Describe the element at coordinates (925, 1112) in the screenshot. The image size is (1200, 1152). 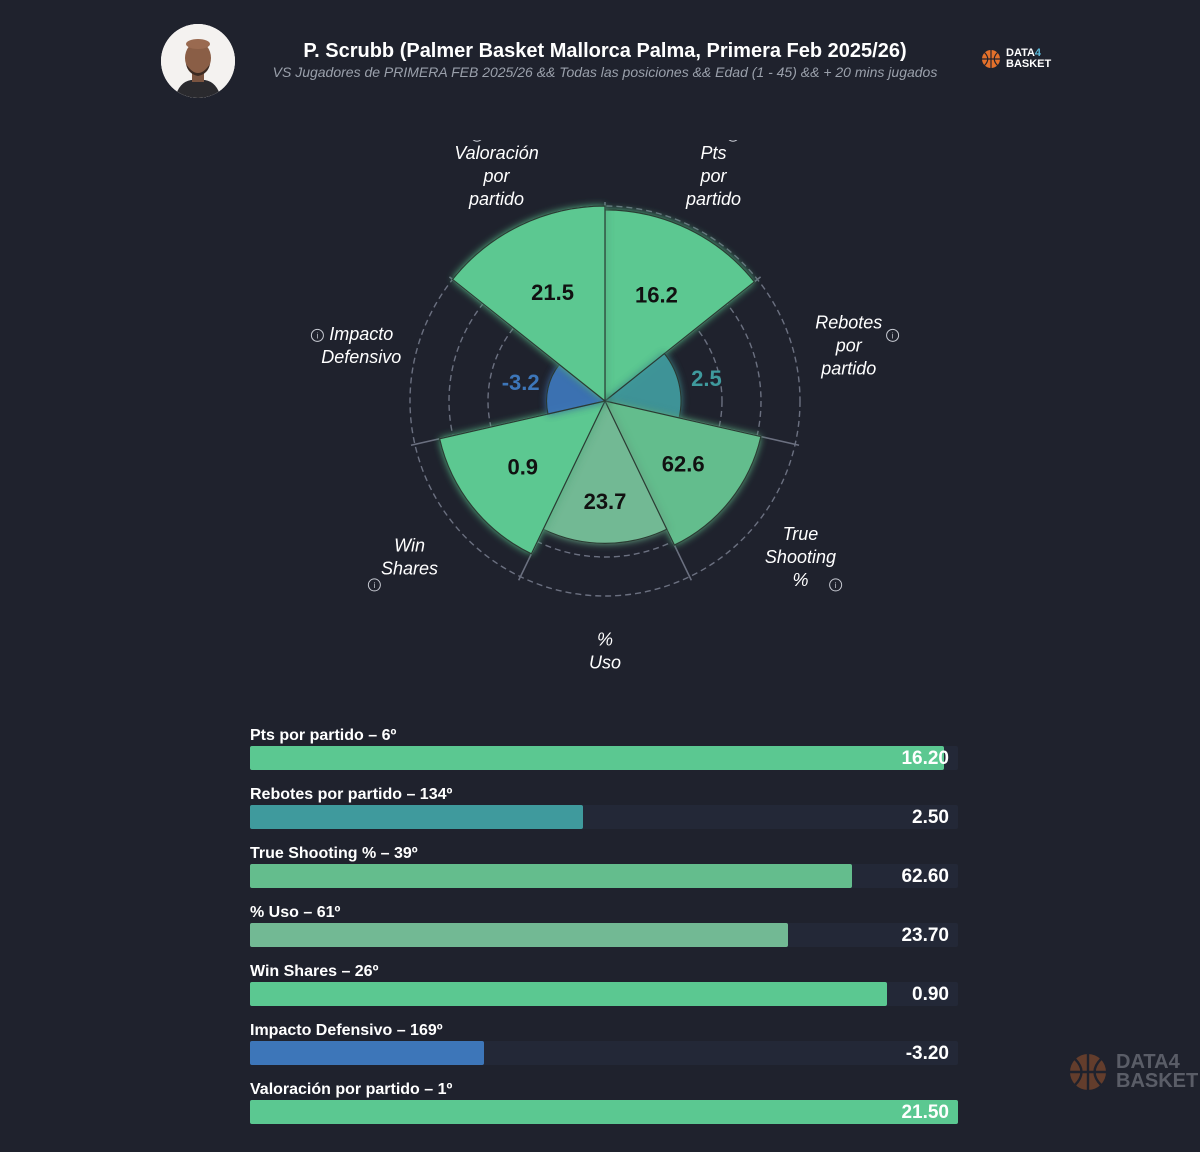
I see `bar-value: 21.50` at that location.